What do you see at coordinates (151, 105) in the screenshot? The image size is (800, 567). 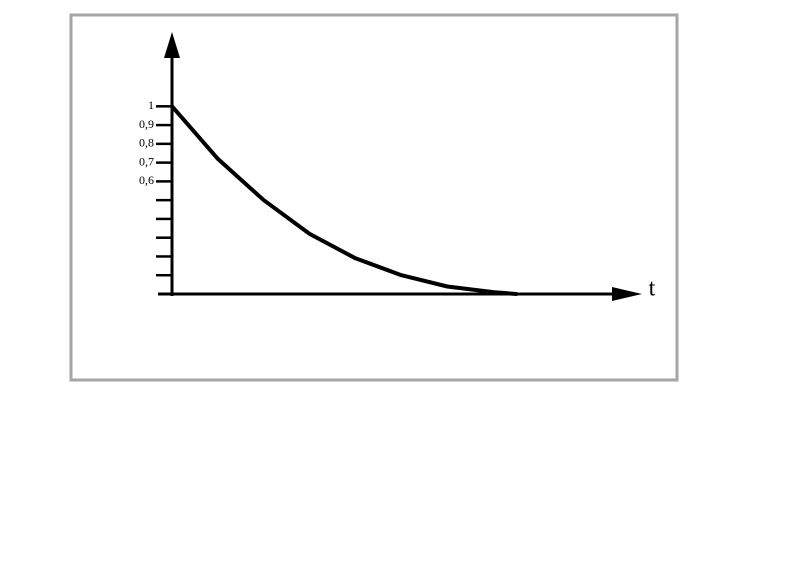 I see `y-tick-label: 1` at bounding box center [151, 105].